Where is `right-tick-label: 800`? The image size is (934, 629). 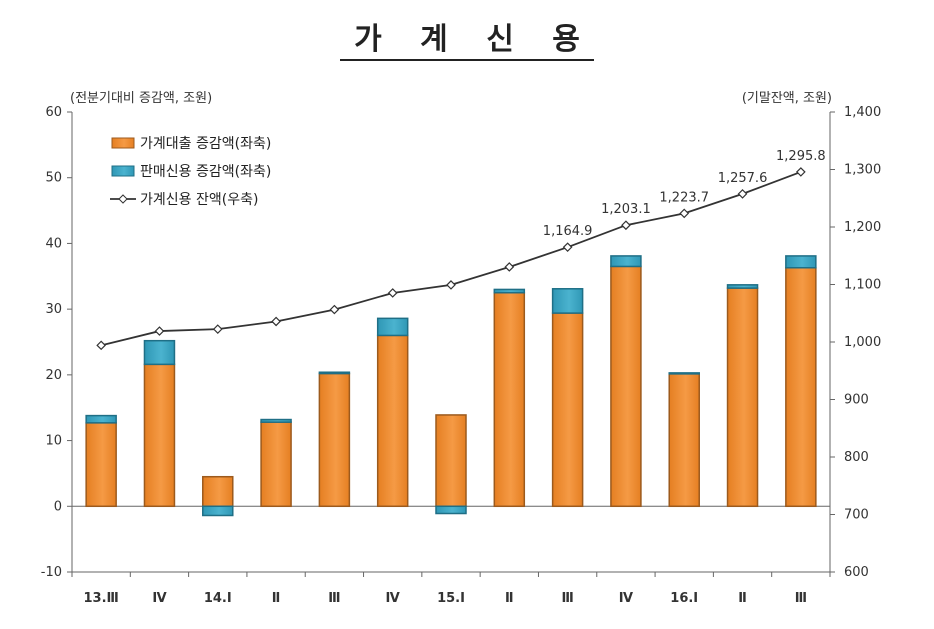
right-tick-label: 800 is located at coordinates (856, 457).